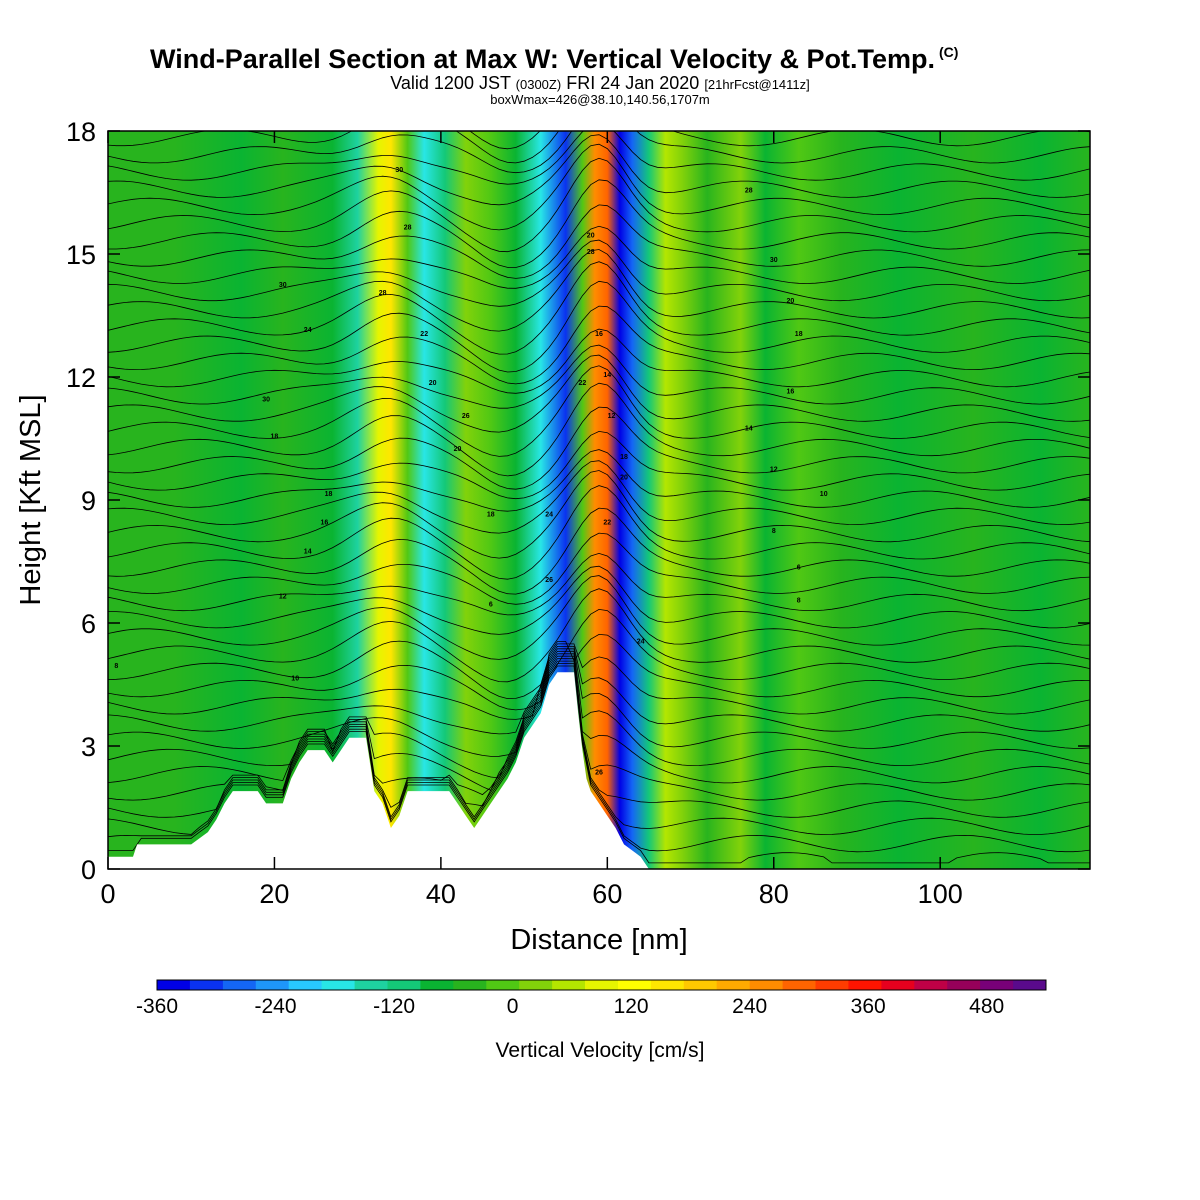  What do you see at coordinates (600, 99) in the screenshot?
I see `box-info: boxWmax=426@38.10,140.56,1707m` at bounding box center [600, 99].